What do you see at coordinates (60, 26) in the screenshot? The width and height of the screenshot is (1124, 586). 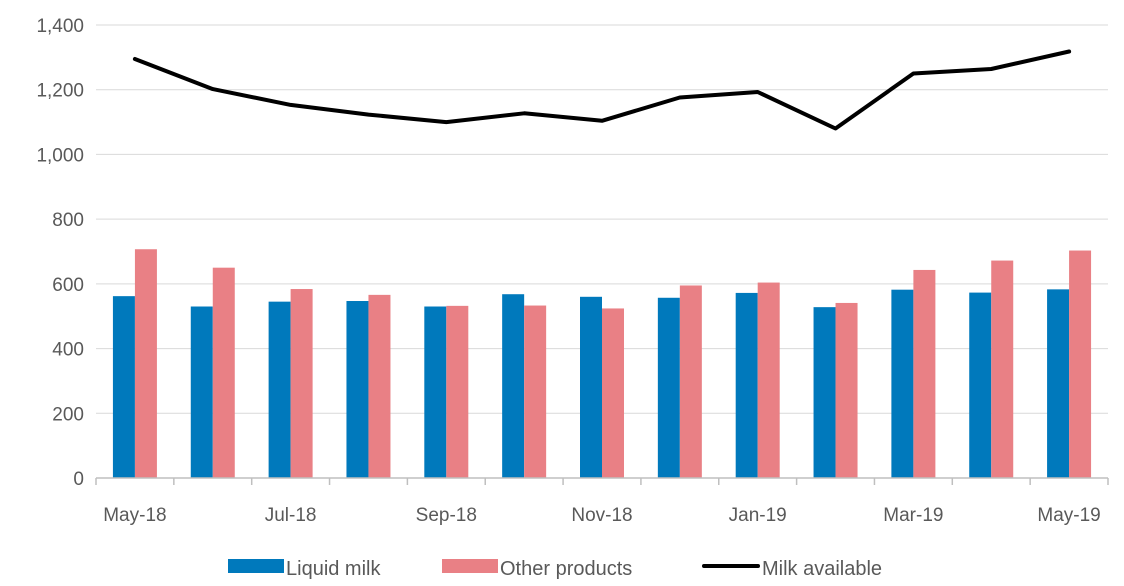 I see `y-tick-label: 1,400` at bounding box center [60, 26].